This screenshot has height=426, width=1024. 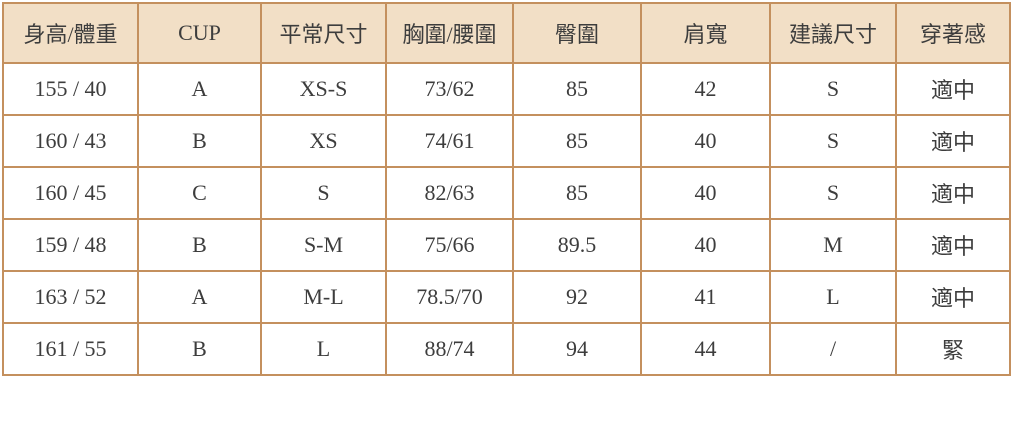 What do you see at coordinates (705, 349) in the screenshot?
I see `cell-shoulder-width: 44` at bounding box center [705, 349].